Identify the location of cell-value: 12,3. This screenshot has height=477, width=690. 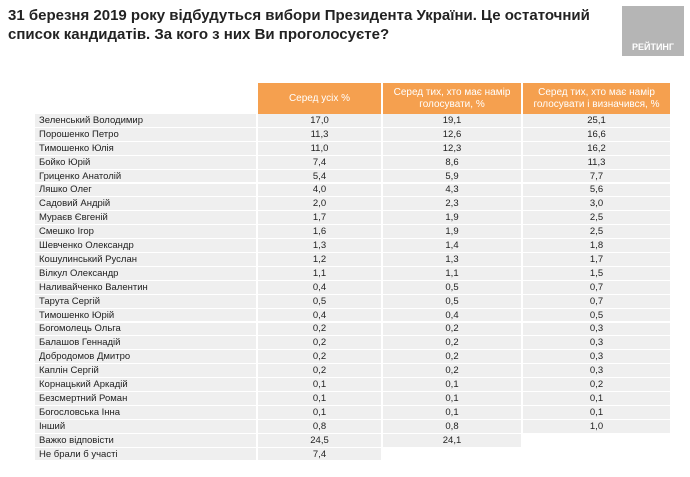
(453, 148).